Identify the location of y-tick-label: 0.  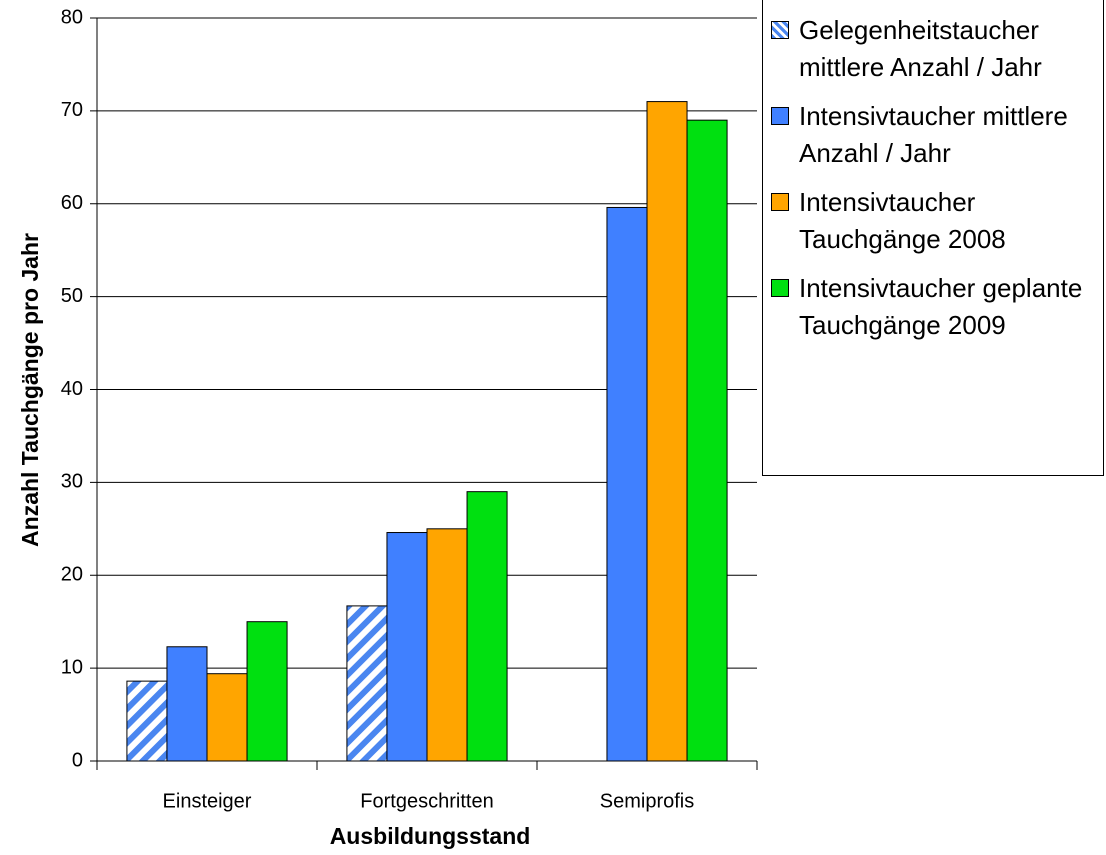
(77, 760).